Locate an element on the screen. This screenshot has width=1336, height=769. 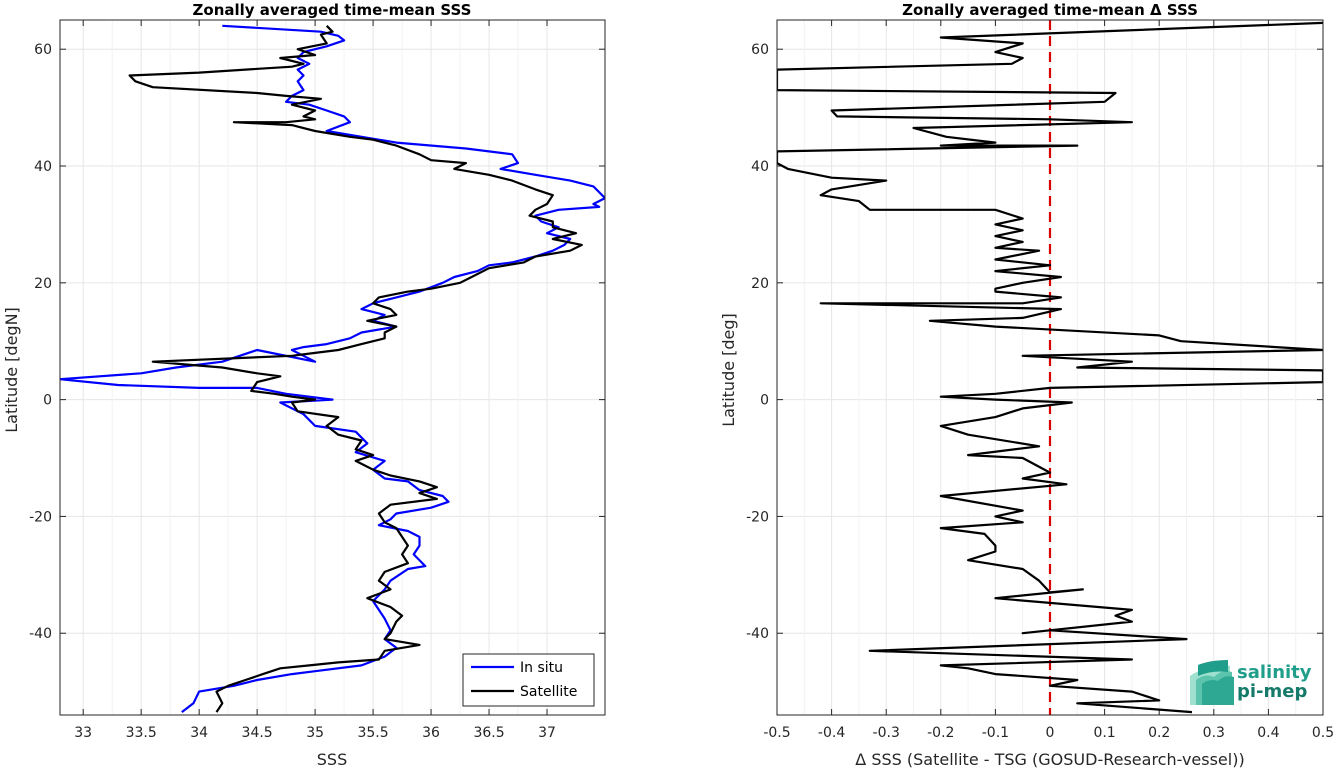
sss-y-tick-label: -40 is located at coordinates (40, 634).